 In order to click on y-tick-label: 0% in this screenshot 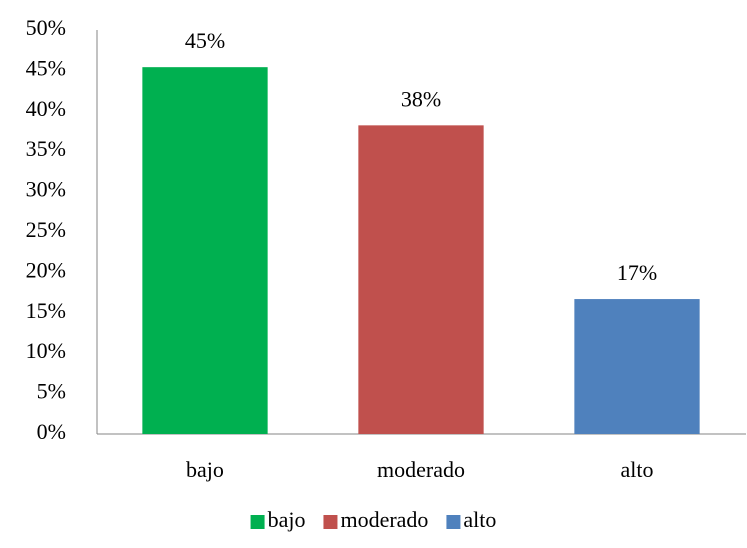, I will do `click(51, 431)`.